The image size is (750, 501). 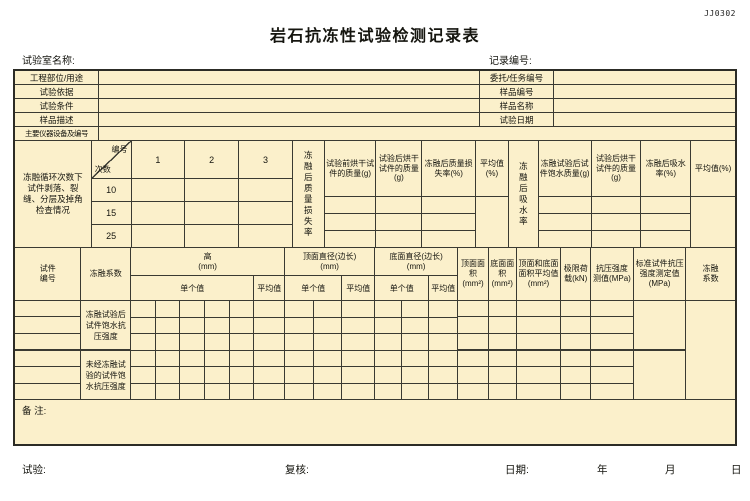 I want to click on info-label: 试验依据, so click(x=57, y=91).